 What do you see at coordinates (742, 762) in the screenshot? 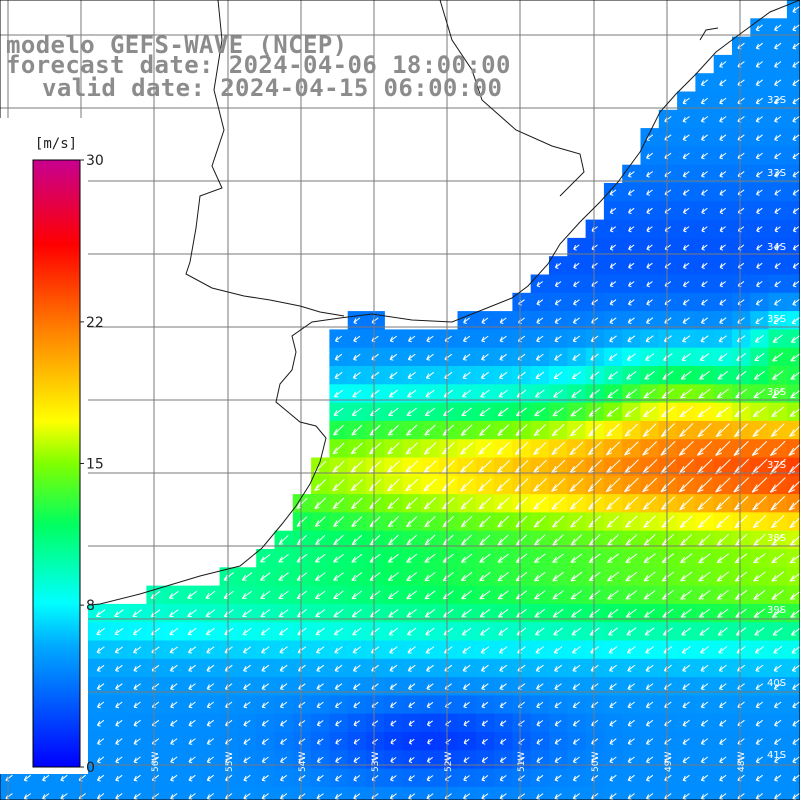
I see `lon-label: 48W` at bounding box center [742, 762].